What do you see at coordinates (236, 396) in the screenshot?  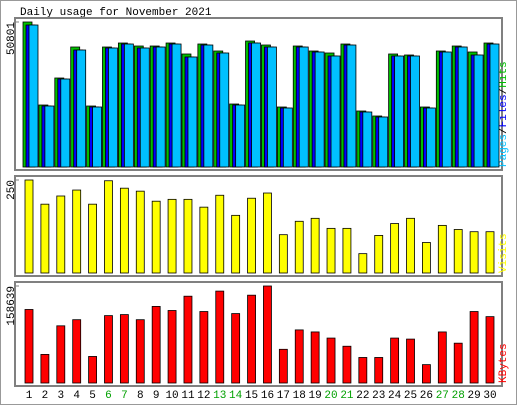 I see `x-tick-label: 14` at bounding box center [236, 396].